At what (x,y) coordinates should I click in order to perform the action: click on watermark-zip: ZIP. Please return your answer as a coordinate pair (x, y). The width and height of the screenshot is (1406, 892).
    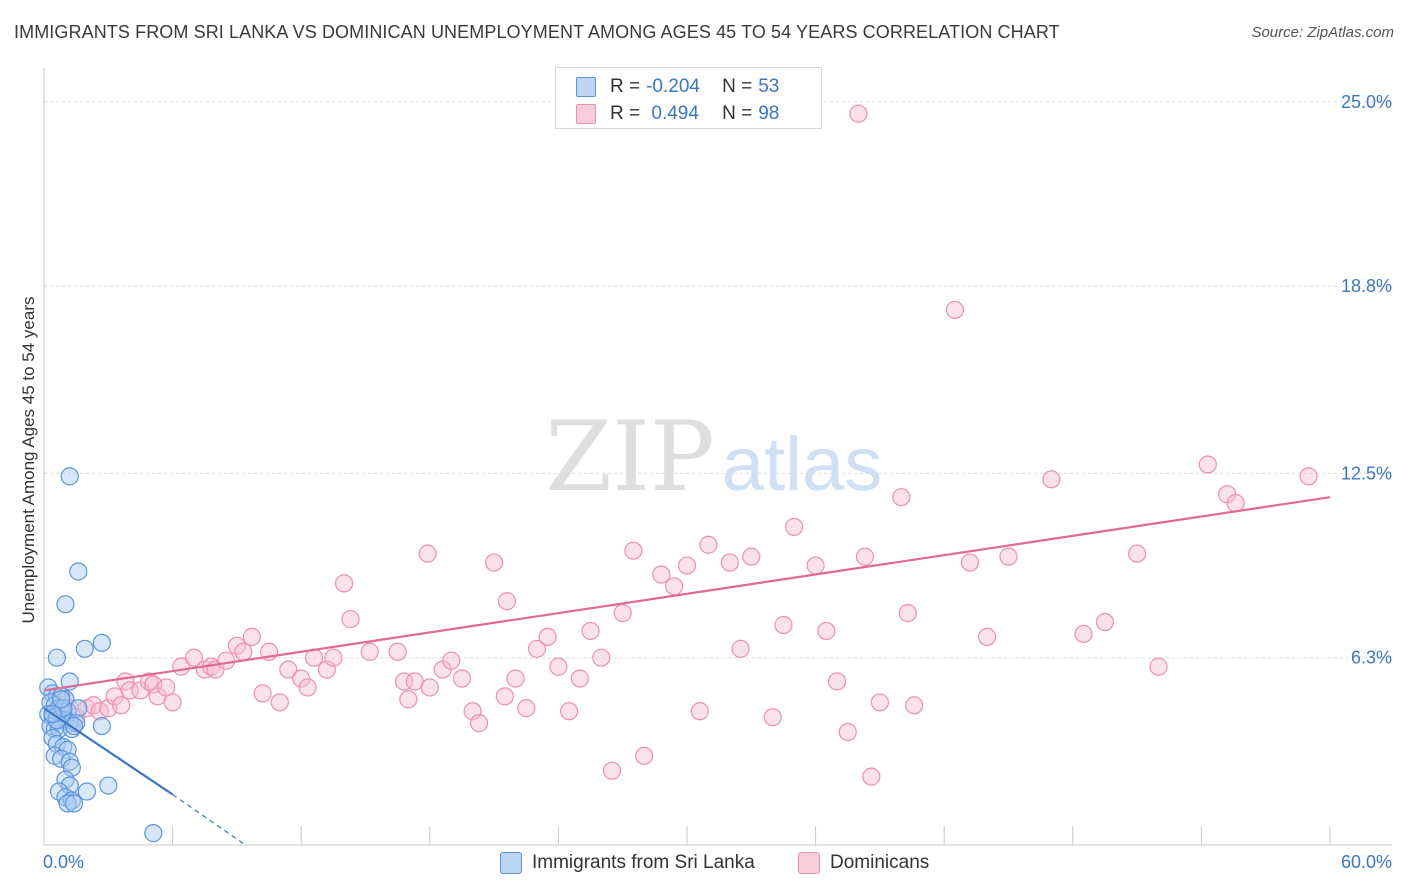
    Looking at the image, I should click on (629, 457).